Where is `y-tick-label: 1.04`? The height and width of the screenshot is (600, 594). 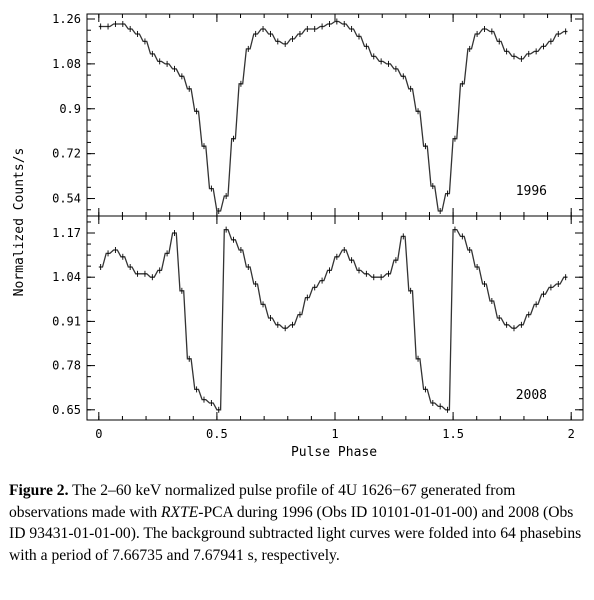 y-tick-label: 1.04 is located at coordinates (66, 277).